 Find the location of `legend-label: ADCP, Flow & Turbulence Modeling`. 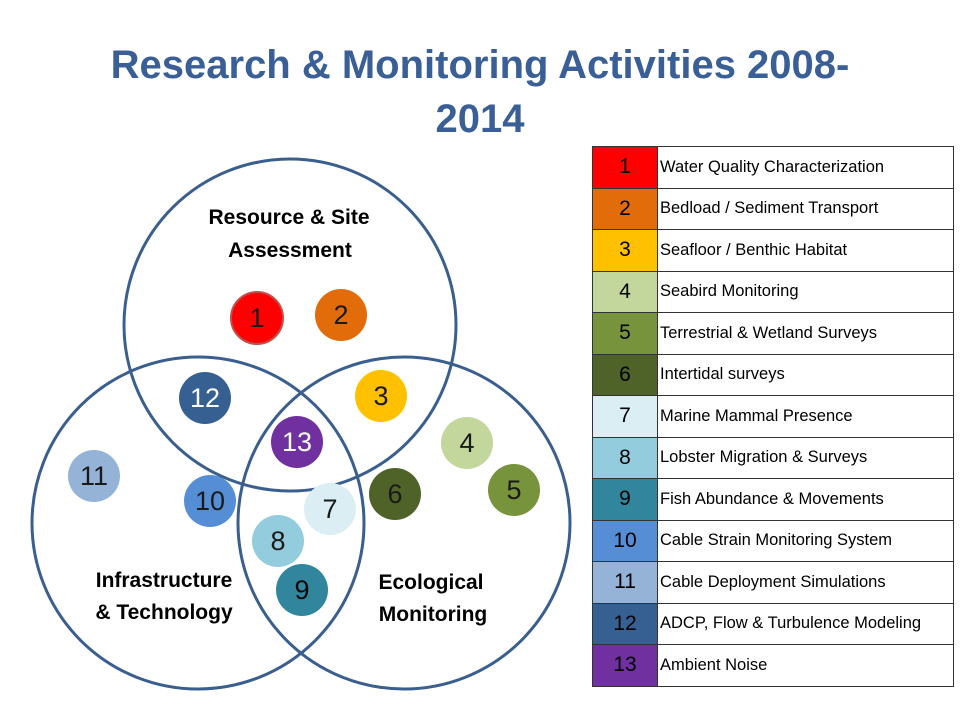

legend-label: ADCP, Flow & Turbulence Modeling is located at coordinates (805, 623).